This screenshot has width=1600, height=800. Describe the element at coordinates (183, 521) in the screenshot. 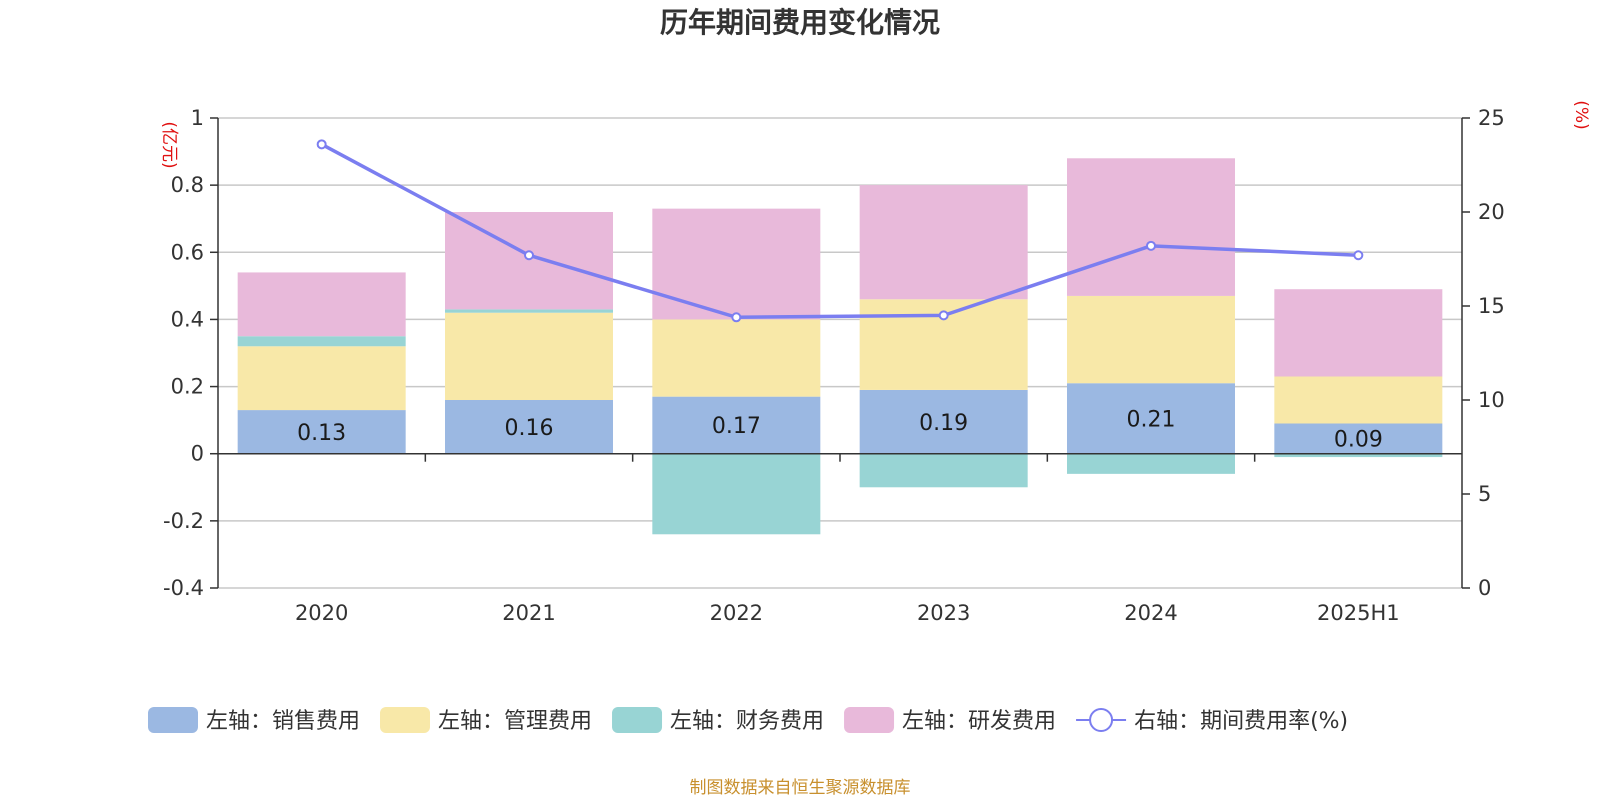

I see `left-tick-label: -0.2` at that location.